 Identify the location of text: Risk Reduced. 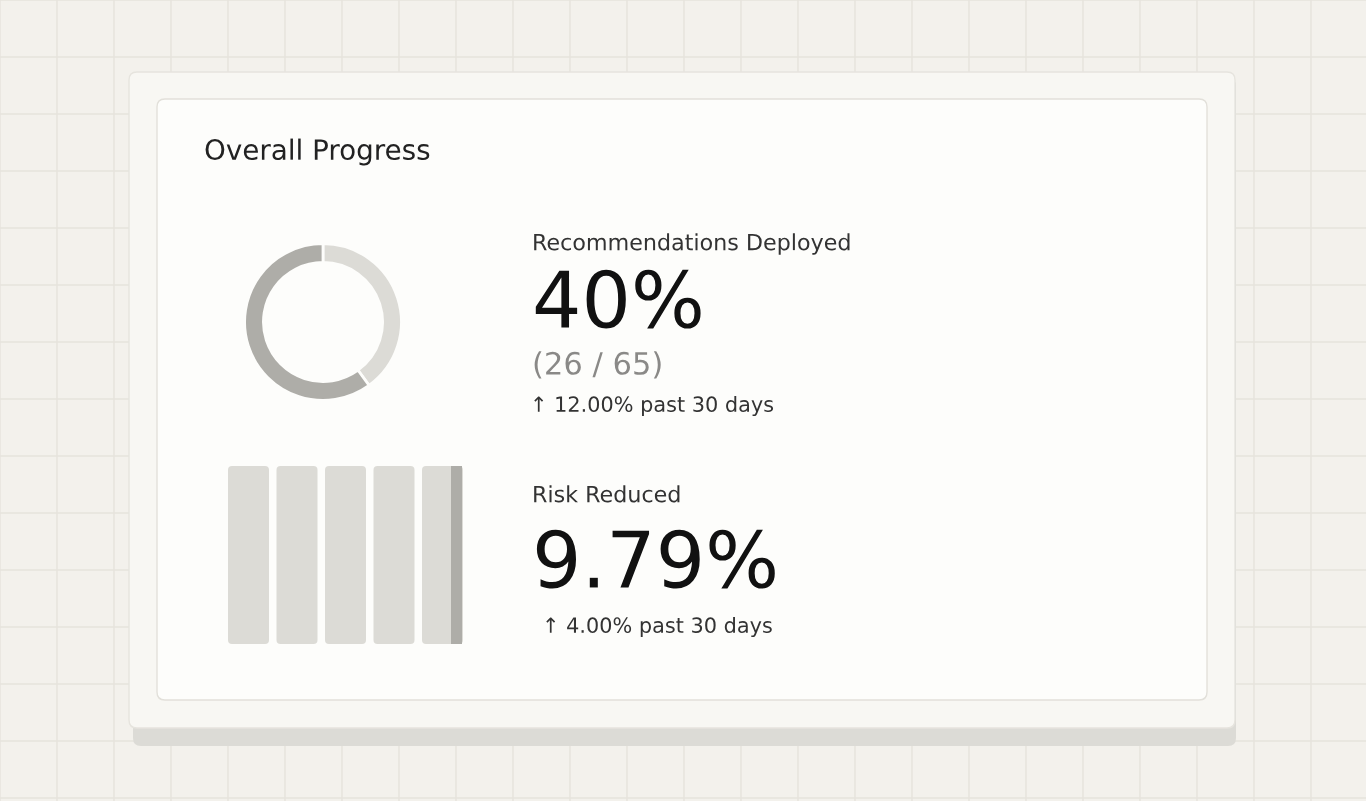
(607, 494).